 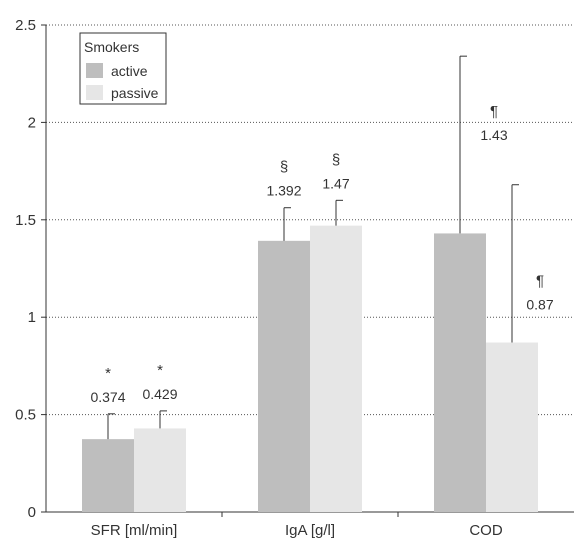 What do you see at coordinates (134, 530) in the screenshot?
I see `category-label: SFR [ml/min]` at bounding box center [134, 530].